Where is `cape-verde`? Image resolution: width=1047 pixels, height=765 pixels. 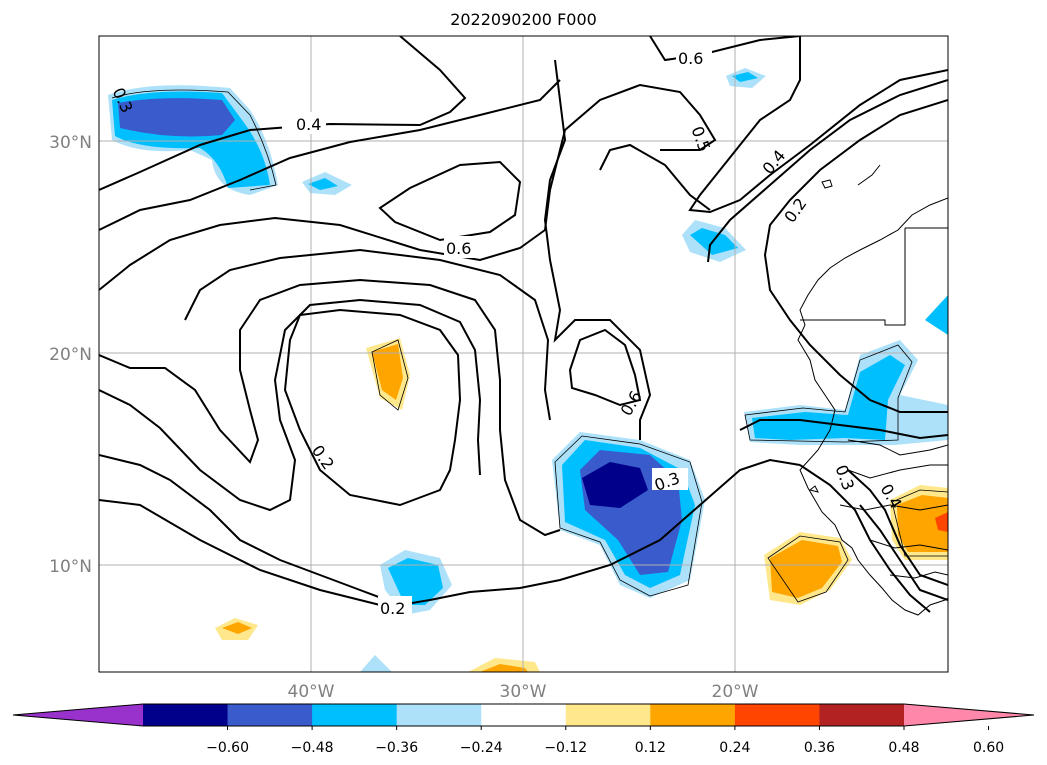 cape-verde is located at coordinates (813, 489).